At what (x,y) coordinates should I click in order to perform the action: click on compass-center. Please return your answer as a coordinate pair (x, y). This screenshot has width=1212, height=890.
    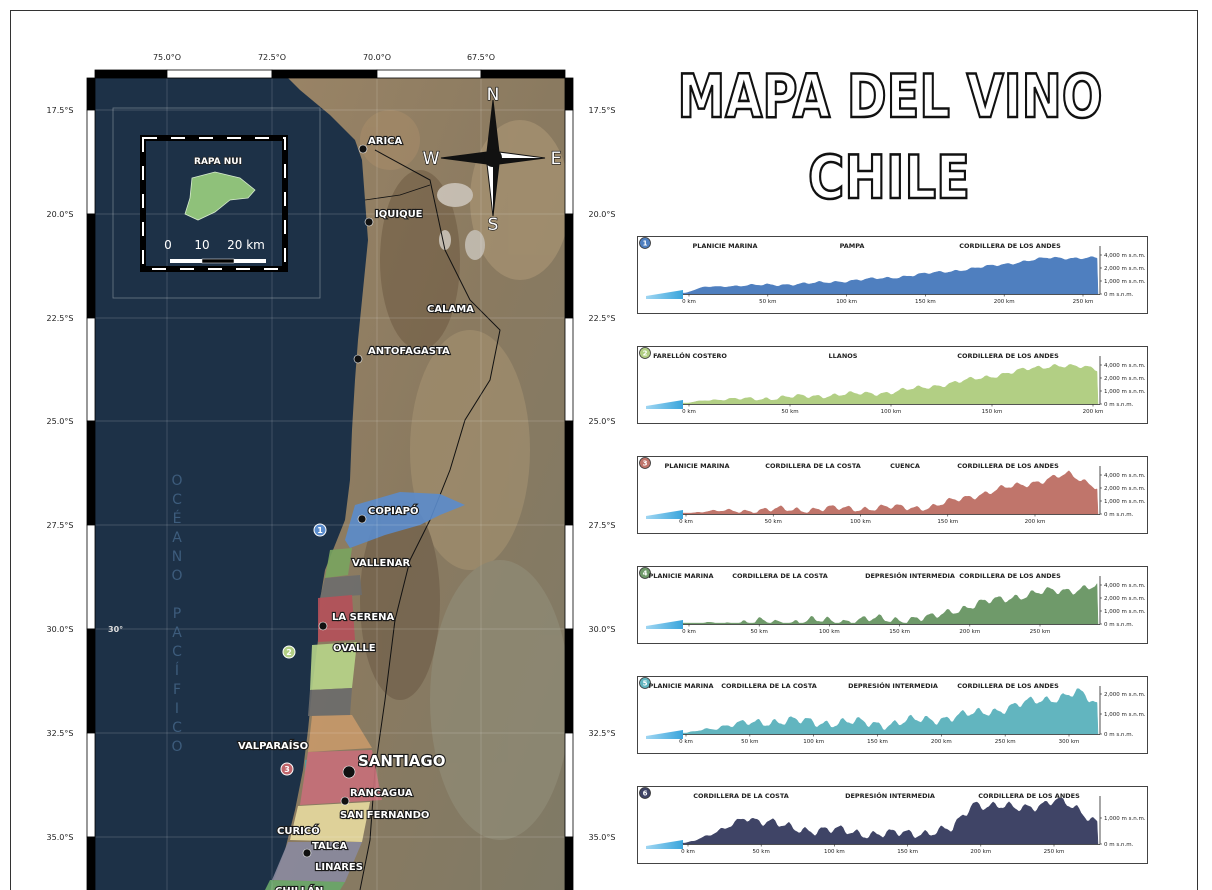
    Looking at the image, I should click on (493, 158).